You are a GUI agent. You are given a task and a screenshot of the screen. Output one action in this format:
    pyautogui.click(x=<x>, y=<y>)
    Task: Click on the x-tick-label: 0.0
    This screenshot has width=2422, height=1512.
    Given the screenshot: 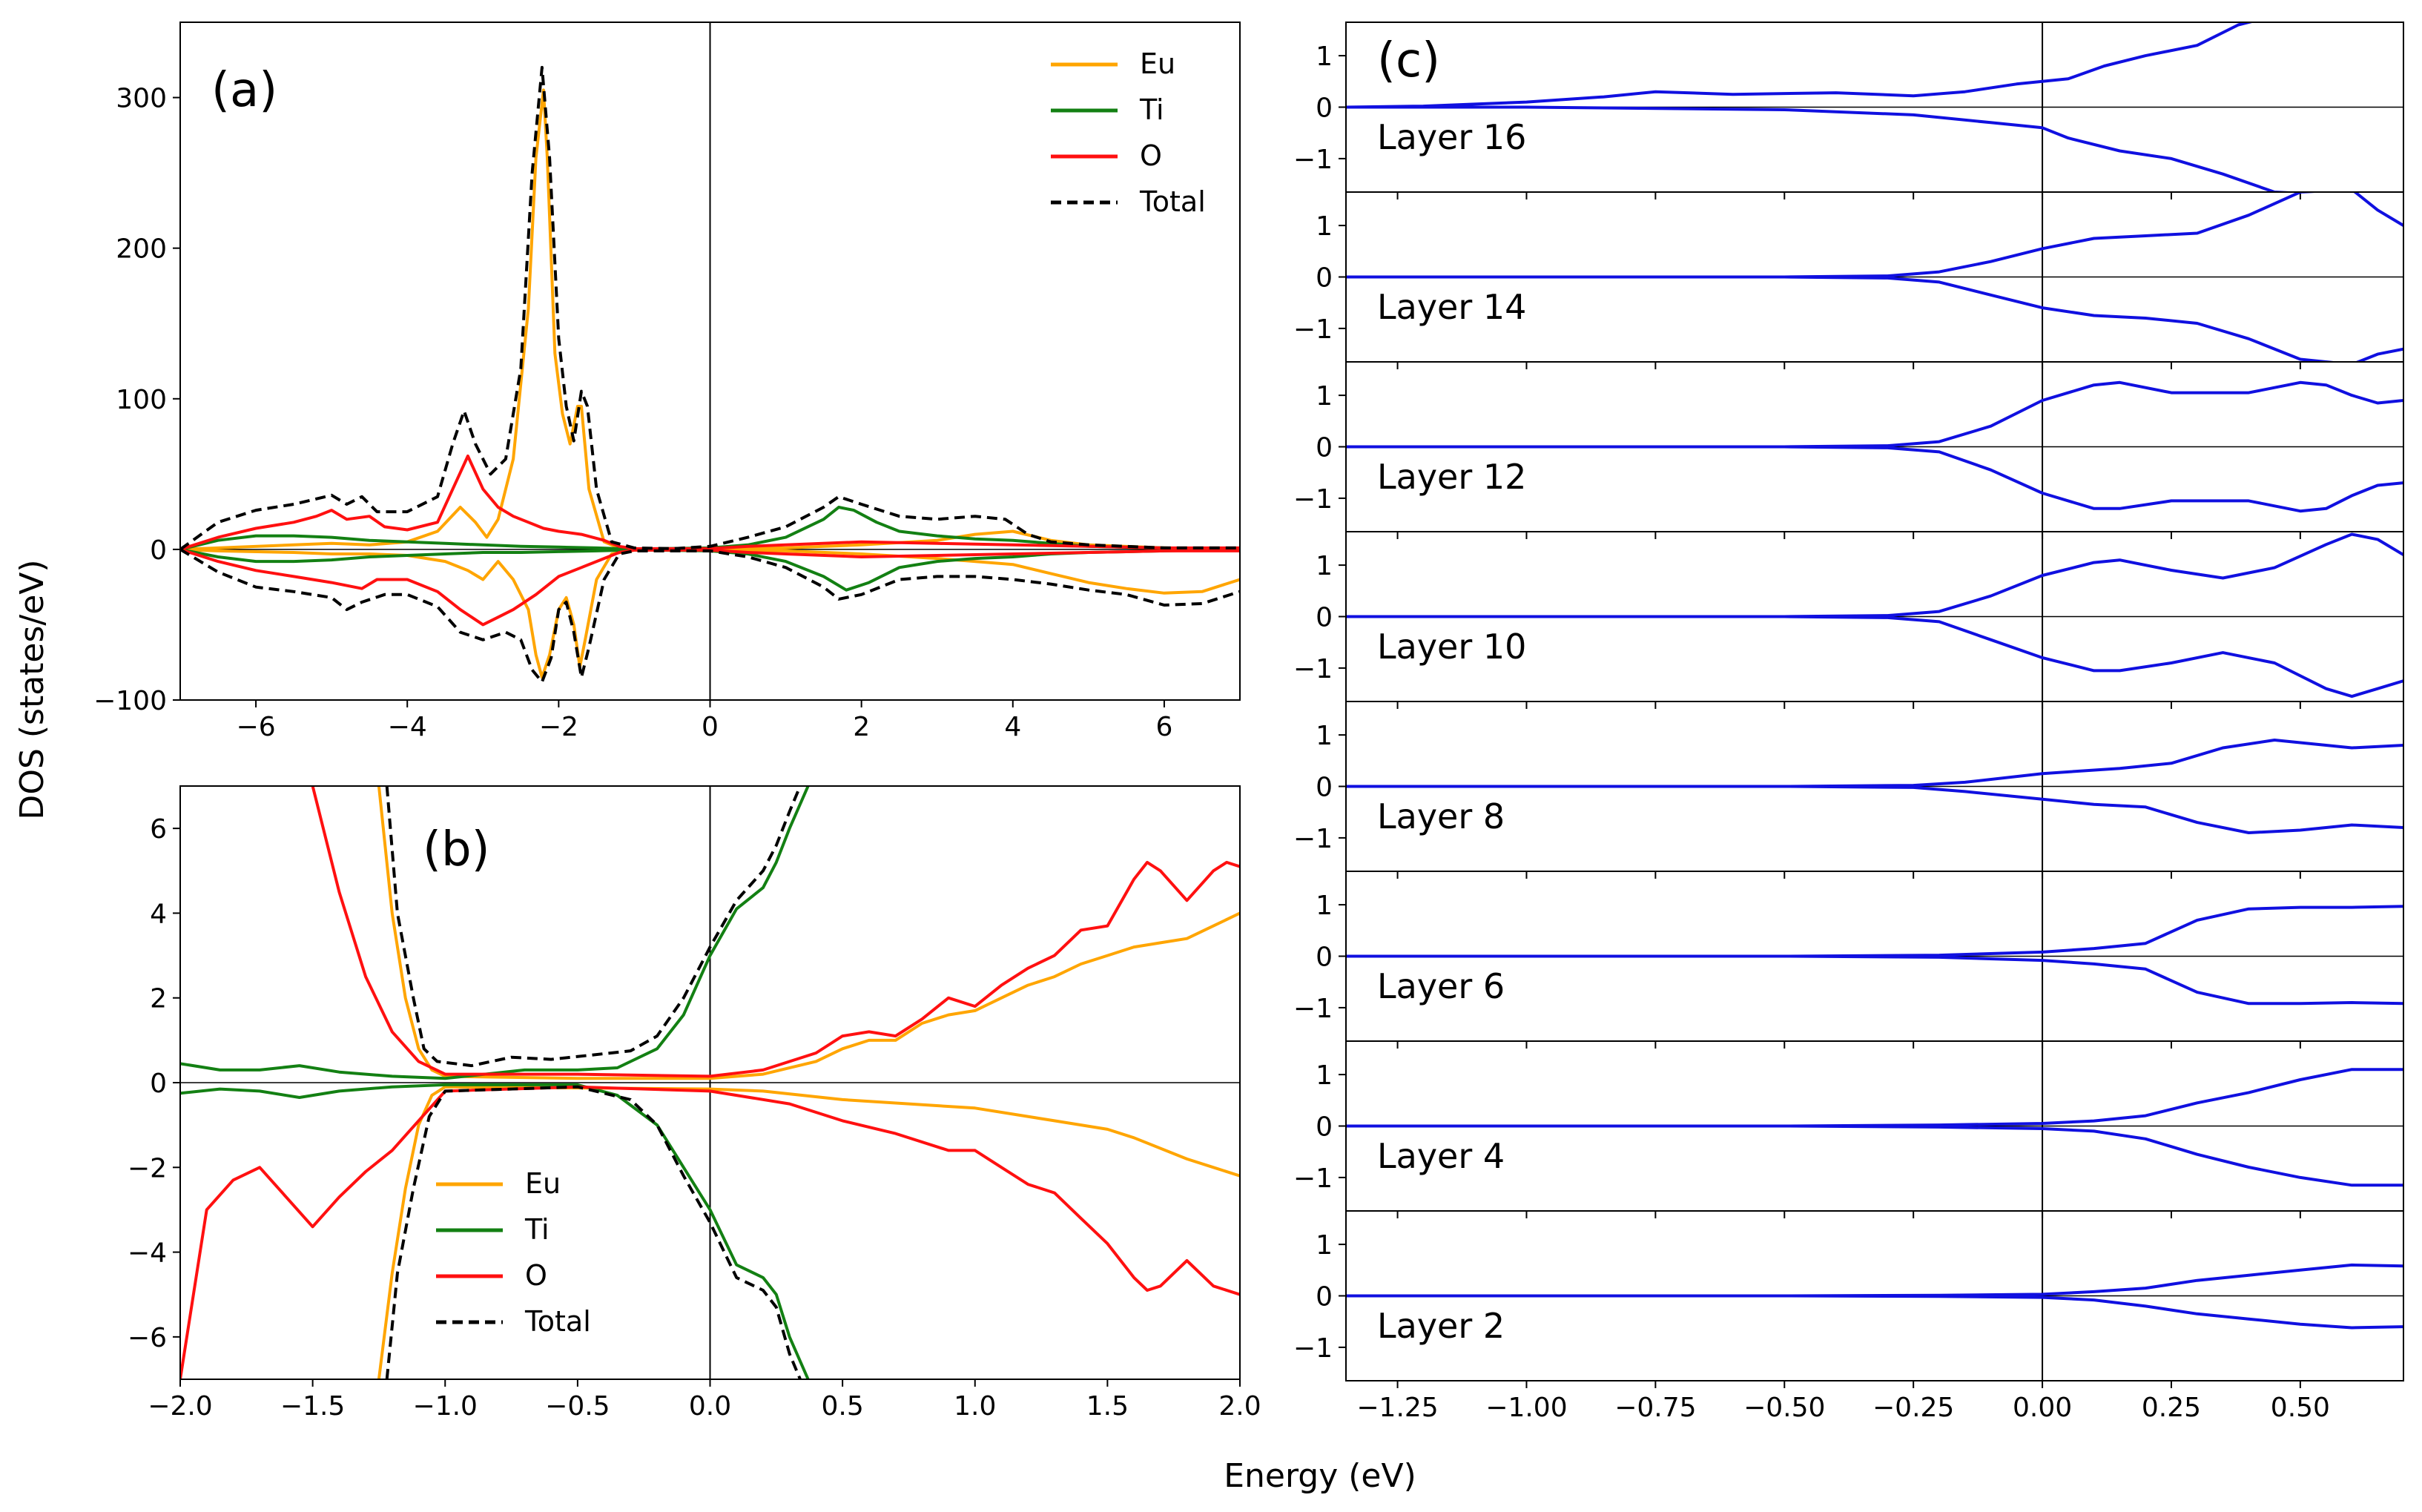 What is the action you would take?
    pyautogui.click(x=710, y=1406)
    